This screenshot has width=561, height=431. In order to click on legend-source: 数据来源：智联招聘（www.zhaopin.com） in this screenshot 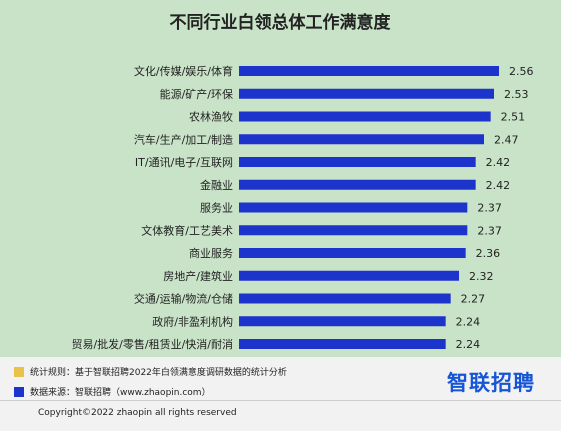, I will do `click(112, 391)`.